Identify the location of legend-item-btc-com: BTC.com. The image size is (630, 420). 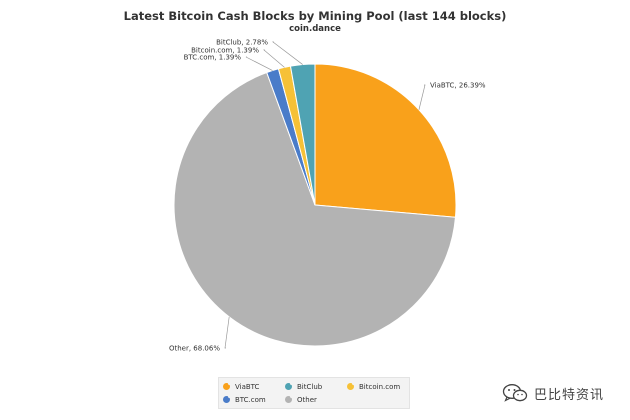
(254, 399).